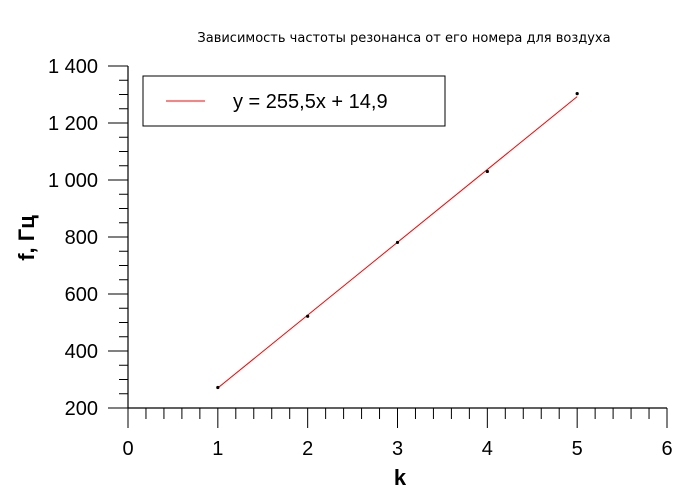 The height and width of the screenshot is (500, 700). Describe the element at coordinates (487, 449) in the screenshot. I see `x-tick-label: 4` at that location.